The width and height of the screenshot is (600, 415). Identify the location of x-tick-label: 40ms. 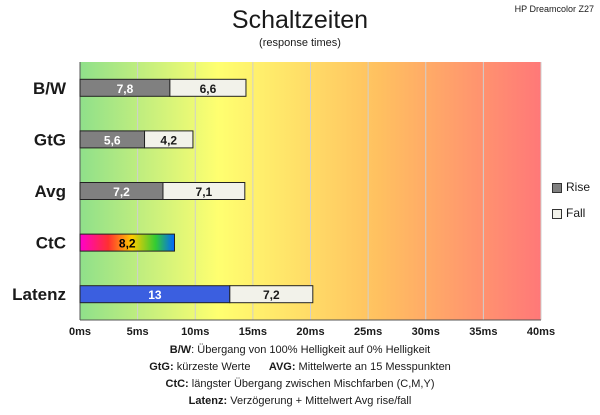
(541, 332).